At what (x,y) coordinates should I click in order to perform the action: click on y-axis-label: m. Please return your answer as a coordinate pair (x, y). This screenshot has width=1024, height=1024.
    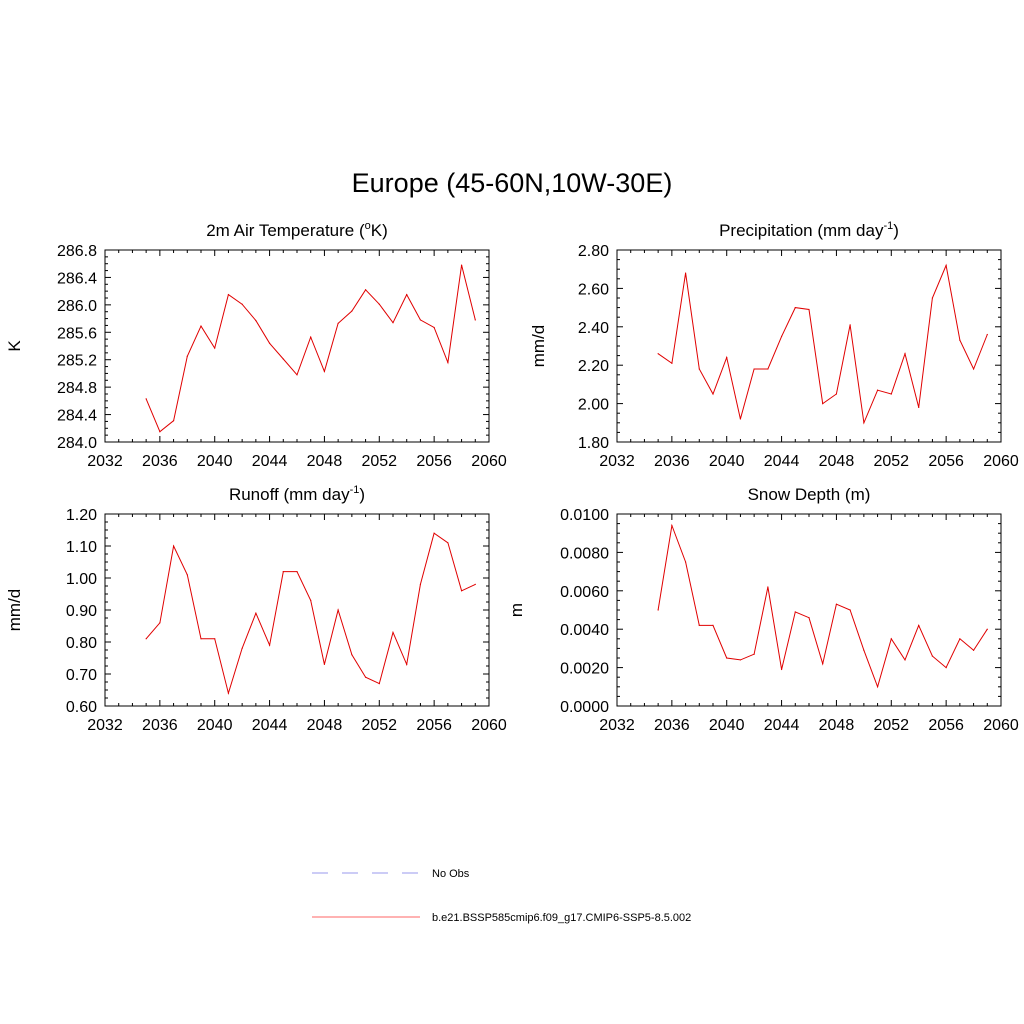
    Looking at the image, I should click on (516, 610).